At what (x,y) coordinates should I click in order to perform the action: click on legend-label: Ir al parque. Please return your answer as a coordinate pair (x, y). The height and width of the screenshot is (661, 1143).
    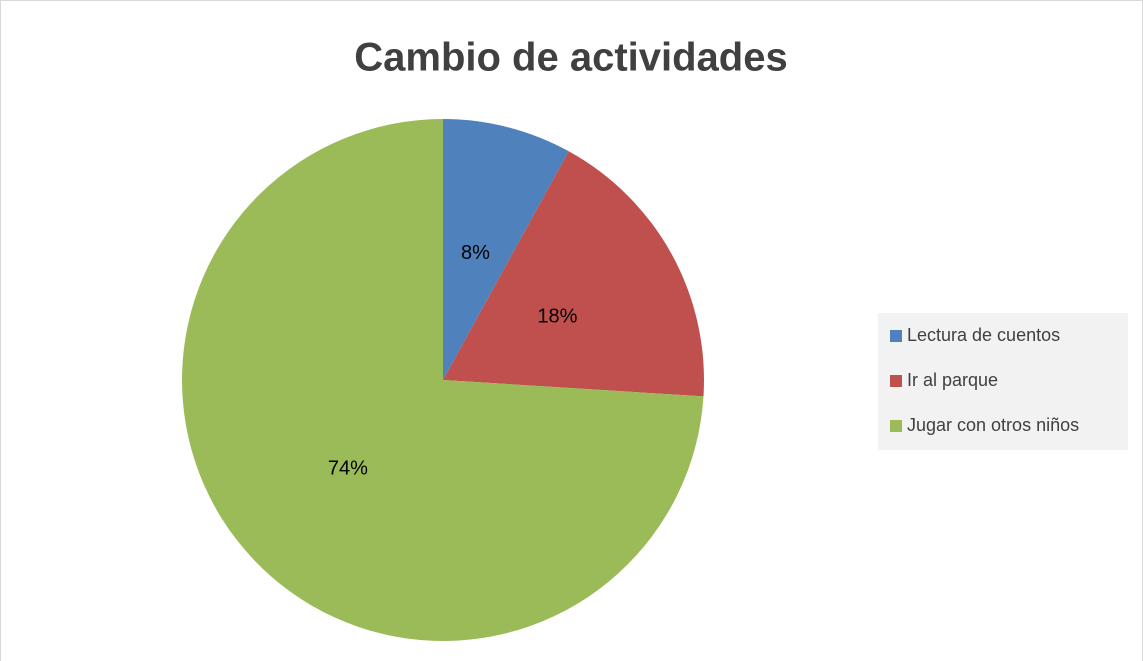
    Looking at the image, I should click on (952, 380).